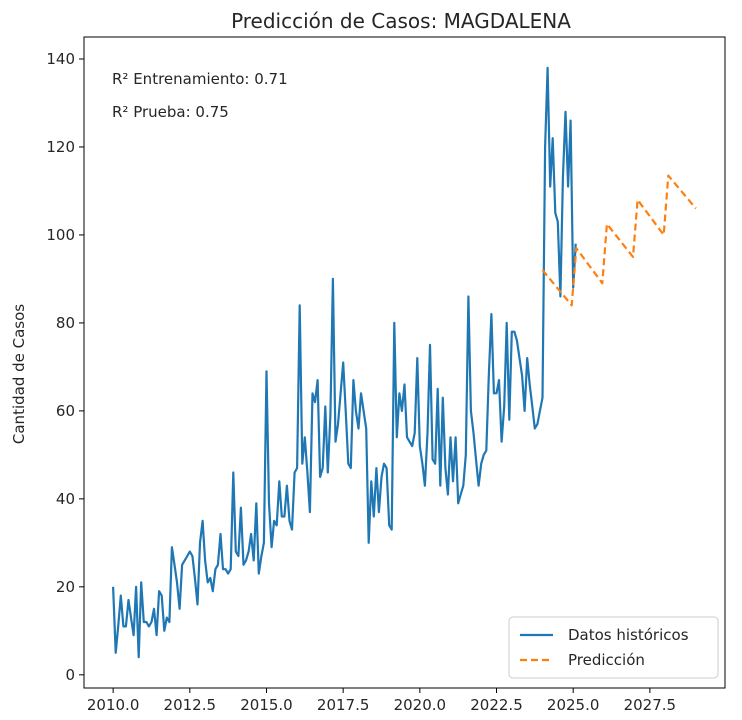 The image size is (742, 720). Describe the element at coordinates (401, 21) in the screenshot. I see `chart-title: Predicción de Casos: MAGDALENA` at that location.